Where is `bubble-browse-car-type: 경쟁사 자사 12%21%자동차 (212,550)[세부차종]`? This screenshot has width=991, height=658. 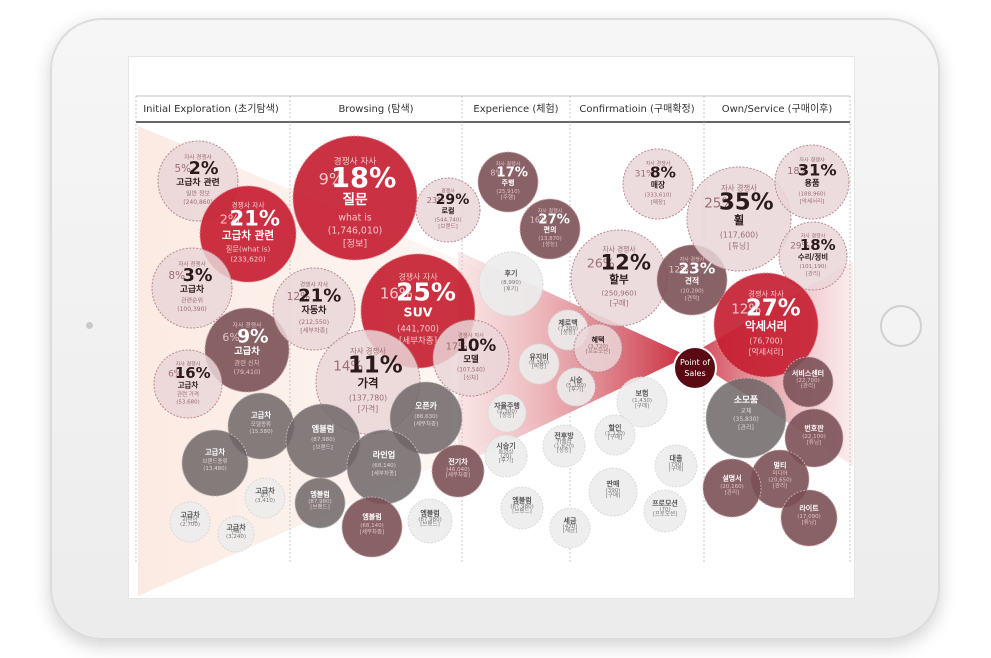
bubble-browse-car-type: 경쟁사 자사 12%21%자동차 (212,550)[세부차종] is located at coordinates (314, 309).